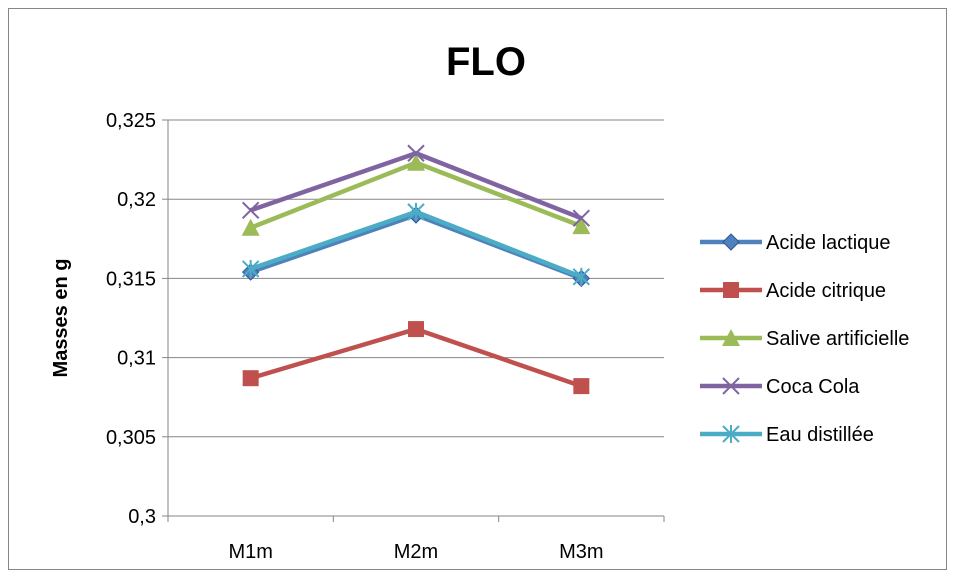  I want to click on legend-entry: Acide citrique, so click(793, 291).